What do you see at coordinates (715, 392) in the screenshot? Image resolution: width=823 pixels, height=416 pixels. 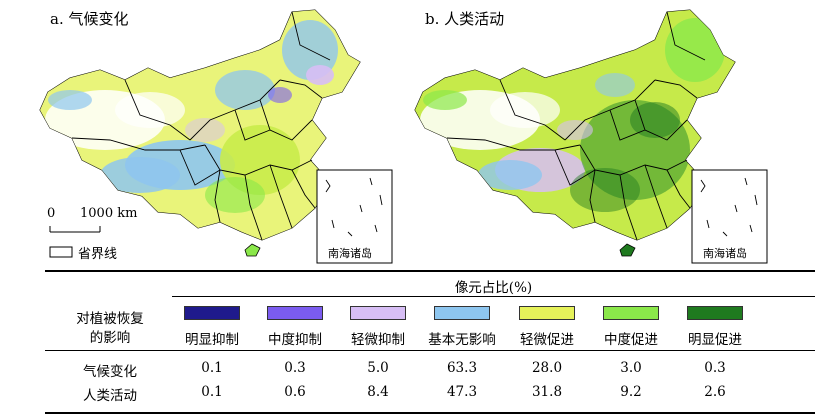 I see `table-cell: 2.6` at bounding box center [715, 392].